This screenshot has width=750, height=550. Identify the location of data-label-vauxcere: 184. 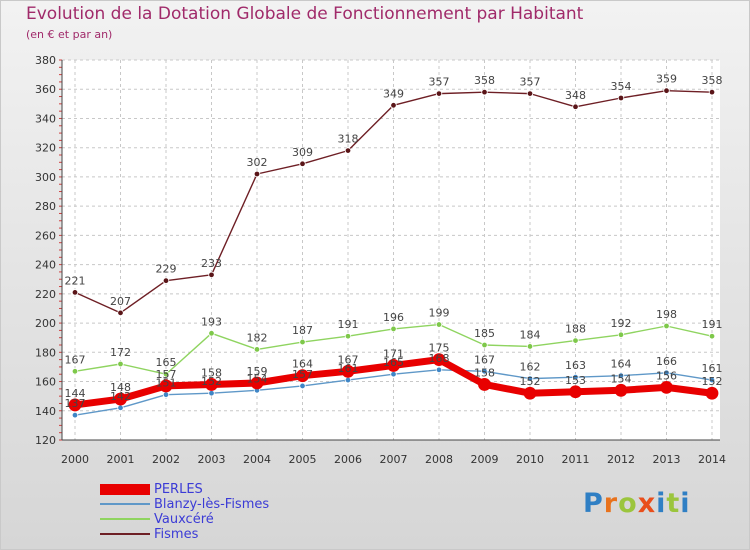
(530, 334).